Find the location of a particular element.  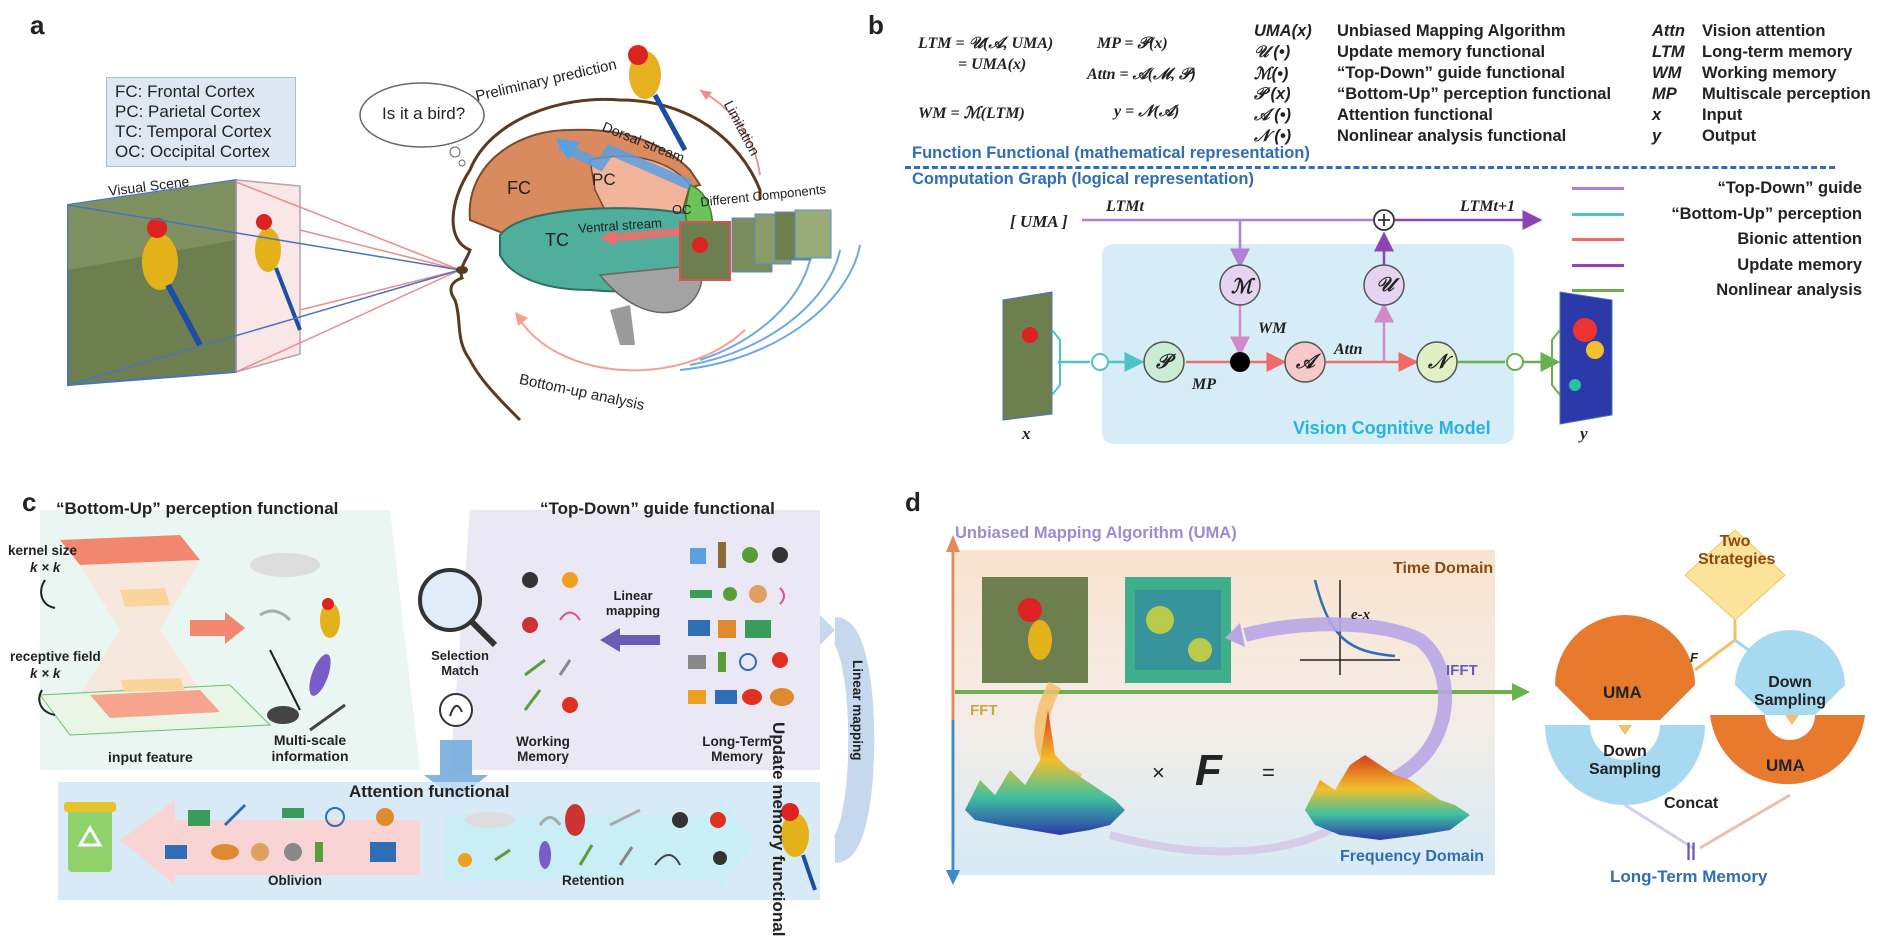

receptive-field-label: receptive field is located at coordinates (55, 656).